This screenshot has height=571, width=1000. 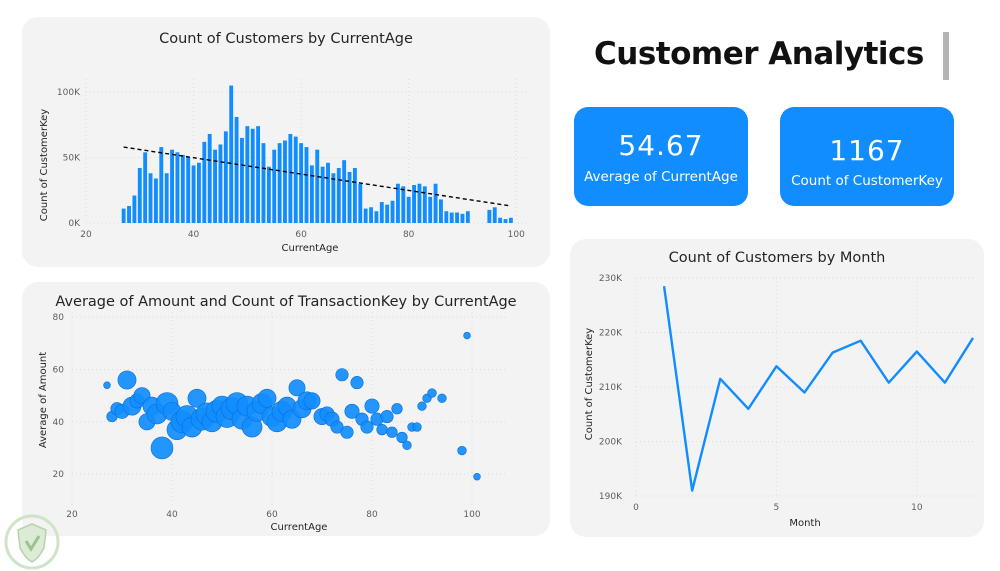 What do you see at coordinates (72, 159) in the screenshot?
I see `y-tick-label: 50K` at bounding box center [72, 159].